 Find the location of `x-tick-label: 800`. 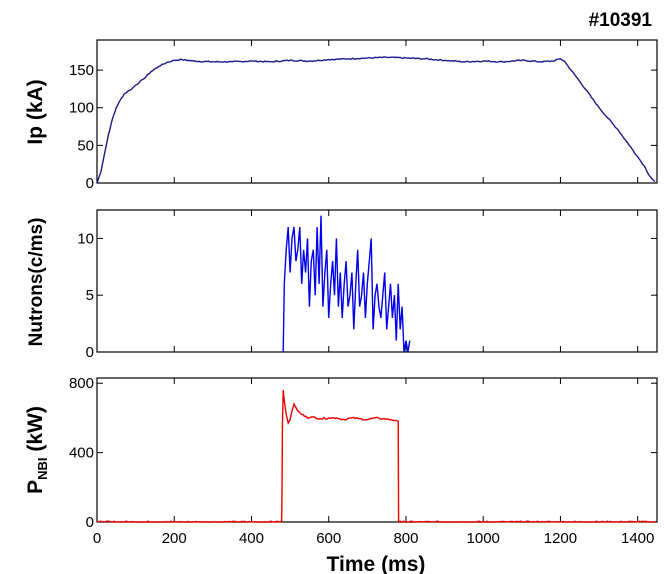

x-tick-label: 800 is located at coordinates (405, 538).